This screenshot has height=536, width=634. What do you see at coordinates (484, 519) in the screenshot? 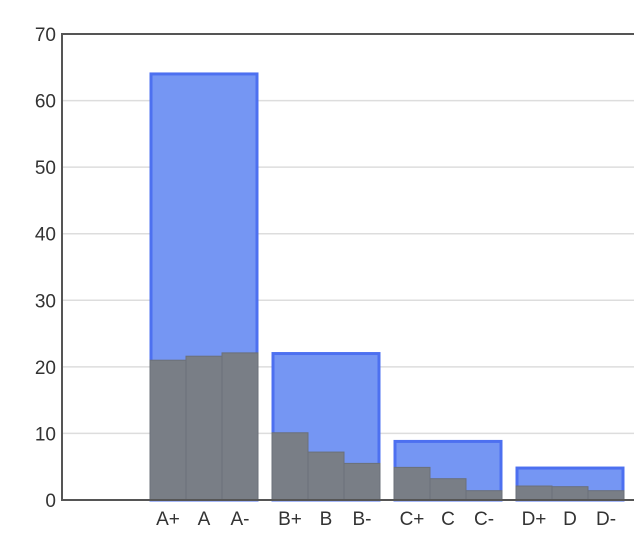
I see `x-tick-label: C-` at bounding box center [484, 519].